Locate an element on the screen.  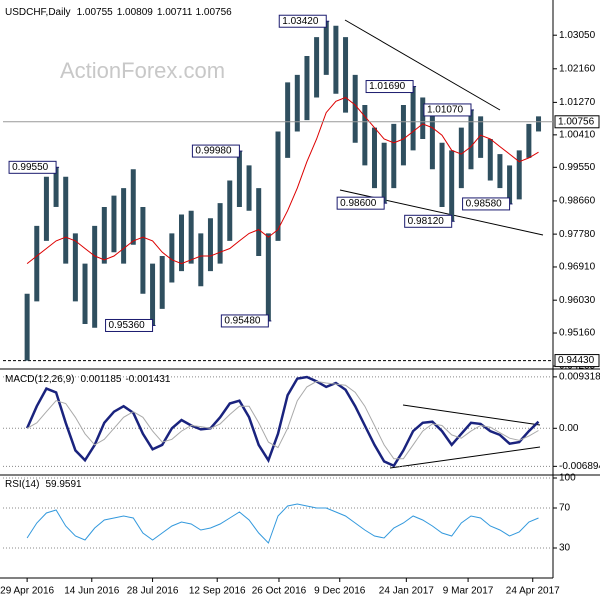
header-value: 1.00711 is located at coordinates (175, 12).